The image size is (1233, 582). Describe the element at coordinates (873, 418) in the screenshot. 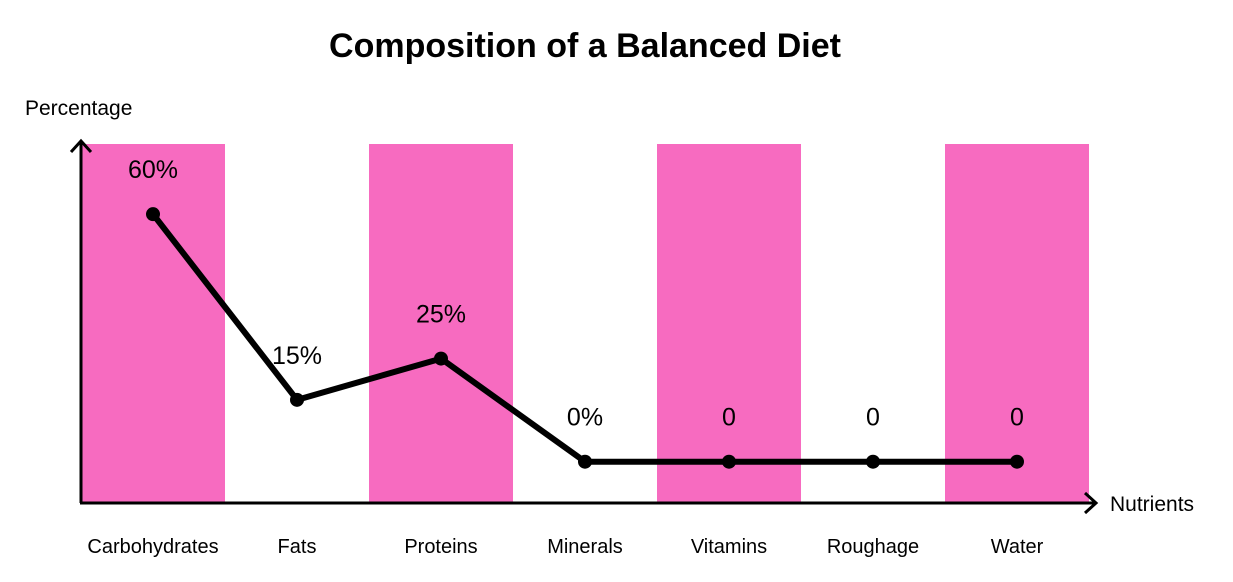

I see `data-label-5: 0` at that location.